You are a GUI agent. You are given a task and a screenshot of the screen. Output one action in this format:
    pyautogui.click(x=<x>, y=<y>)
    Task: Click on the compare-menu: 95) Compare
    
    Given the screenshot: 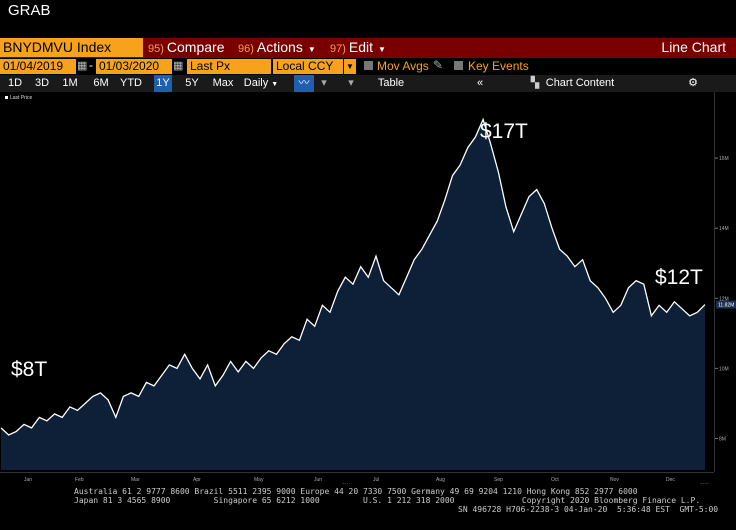 What is the action you would take?
    pyautogui.click(x=186, y=47)
    